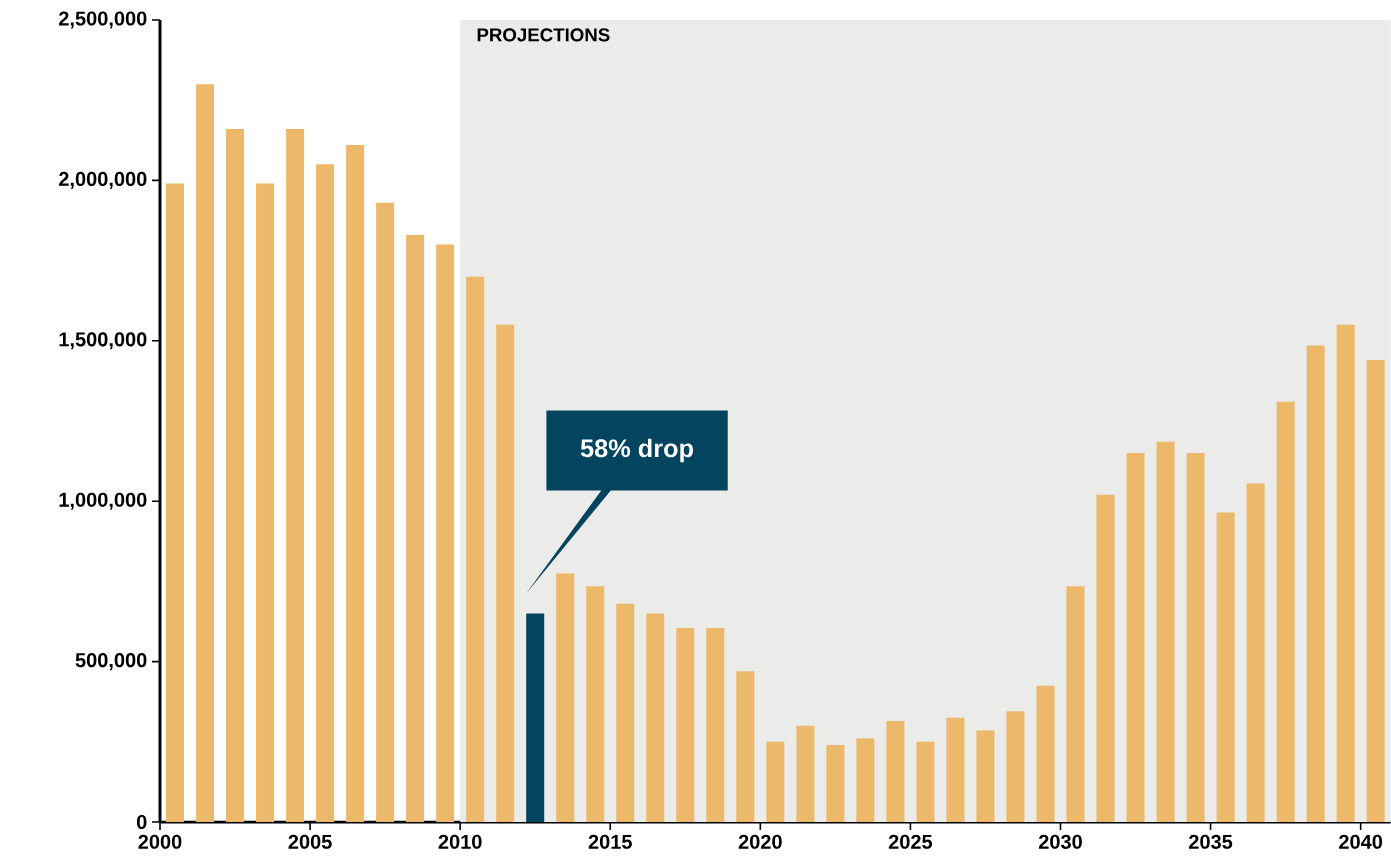  Describe the element at coordinates (760, 841) in the screenshot. I see `x-tick-label: 2020` at that location.